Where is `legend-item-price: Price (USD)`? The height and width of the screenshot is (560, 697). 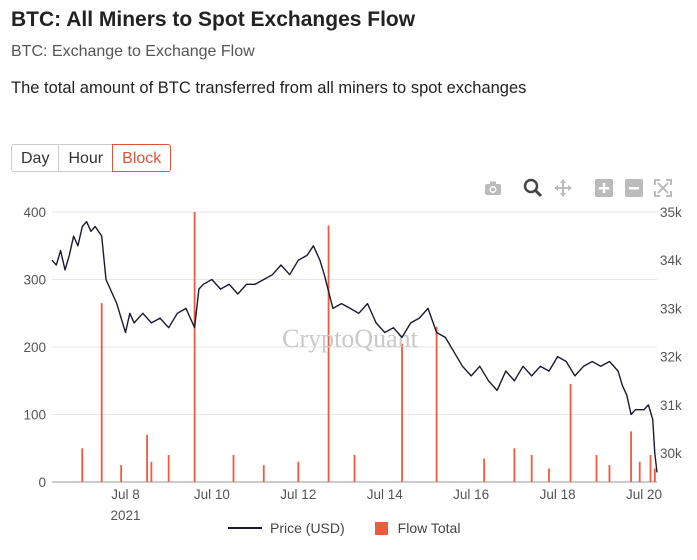
legend-item-price: Price (USD) is located at coordinates (286, 528).